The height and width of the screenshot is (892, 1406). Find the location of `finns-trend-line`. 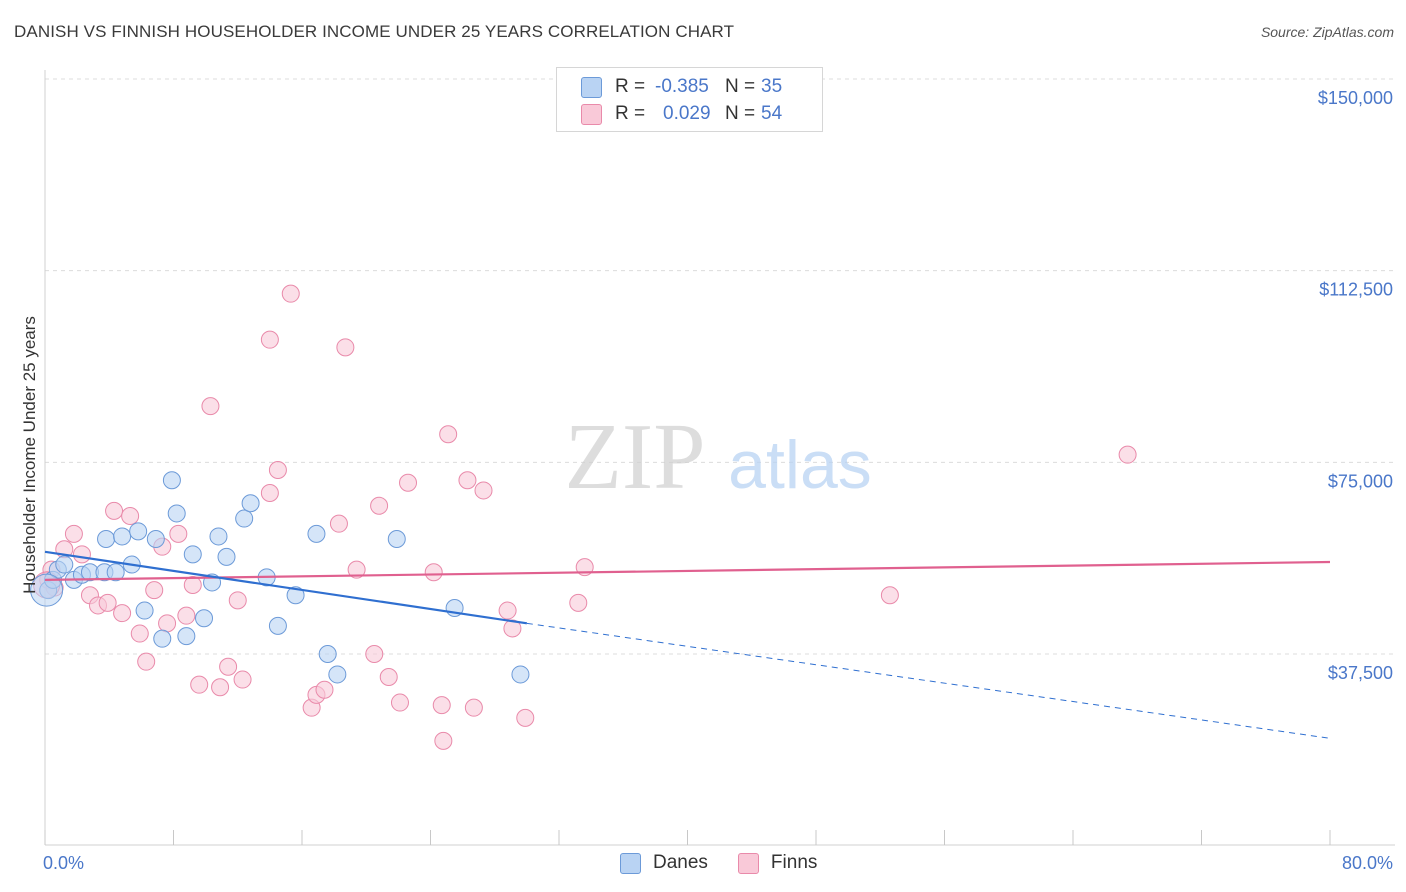

finns-trend-line is located at coordinates (687, 570).